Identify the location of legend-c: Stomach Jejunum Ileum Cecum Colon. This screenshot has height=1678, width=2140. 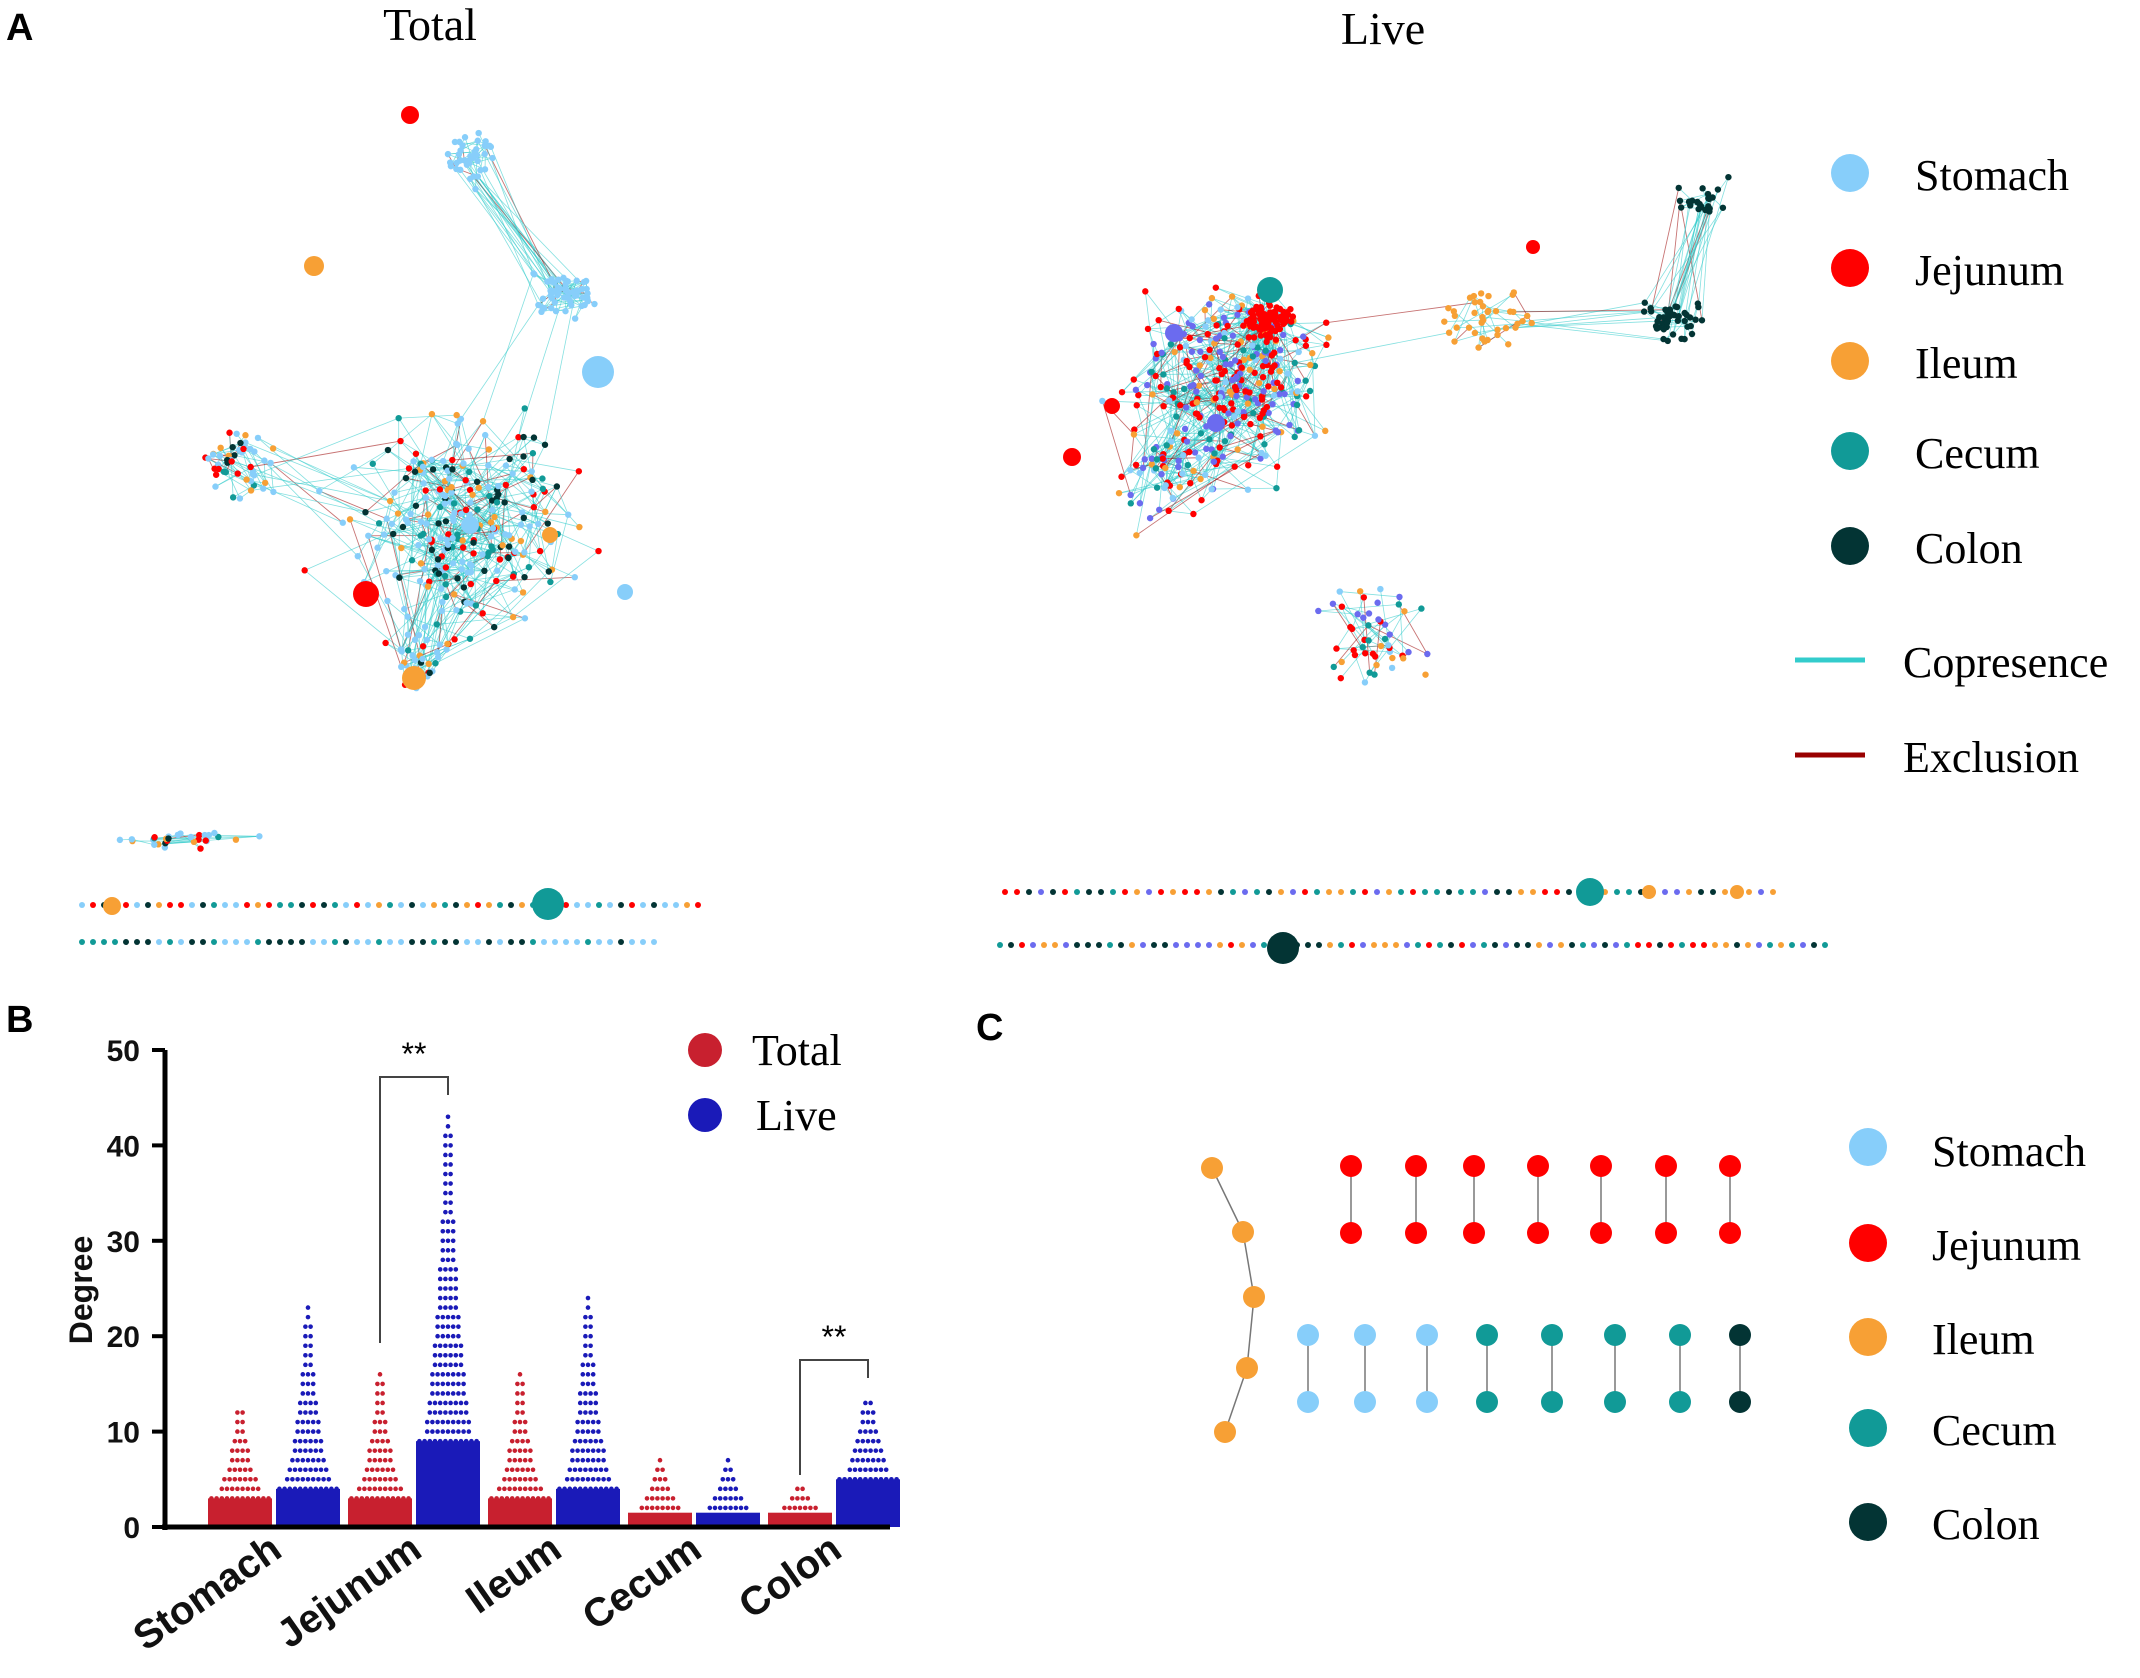
(1967, 1338).